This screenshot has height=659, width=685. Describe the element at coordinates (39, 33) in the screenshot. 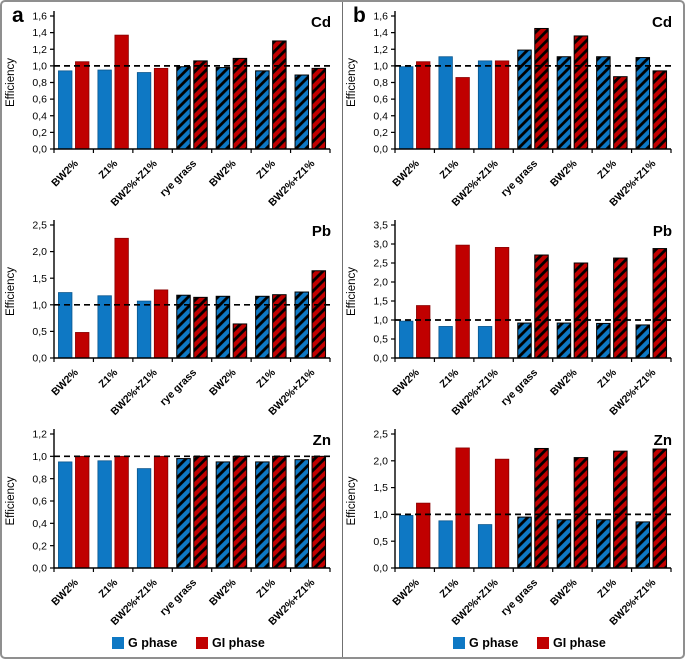

I see `y-tick-label: 1,4` at that location.